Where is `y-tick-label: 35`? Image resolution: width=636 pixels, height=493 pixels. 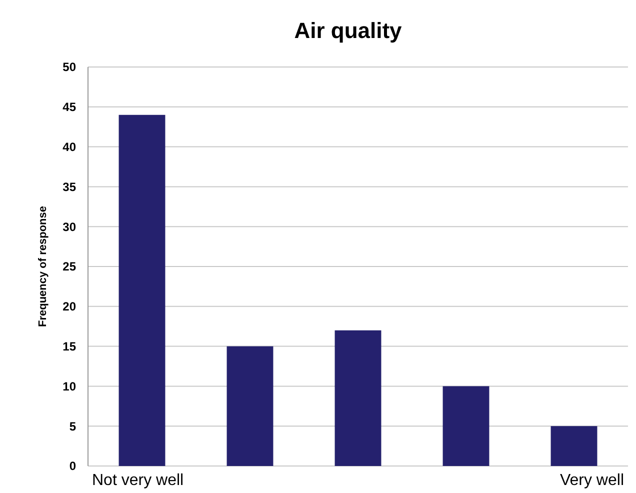
y-tick-label: 35 is located at coordinates (69, 187).